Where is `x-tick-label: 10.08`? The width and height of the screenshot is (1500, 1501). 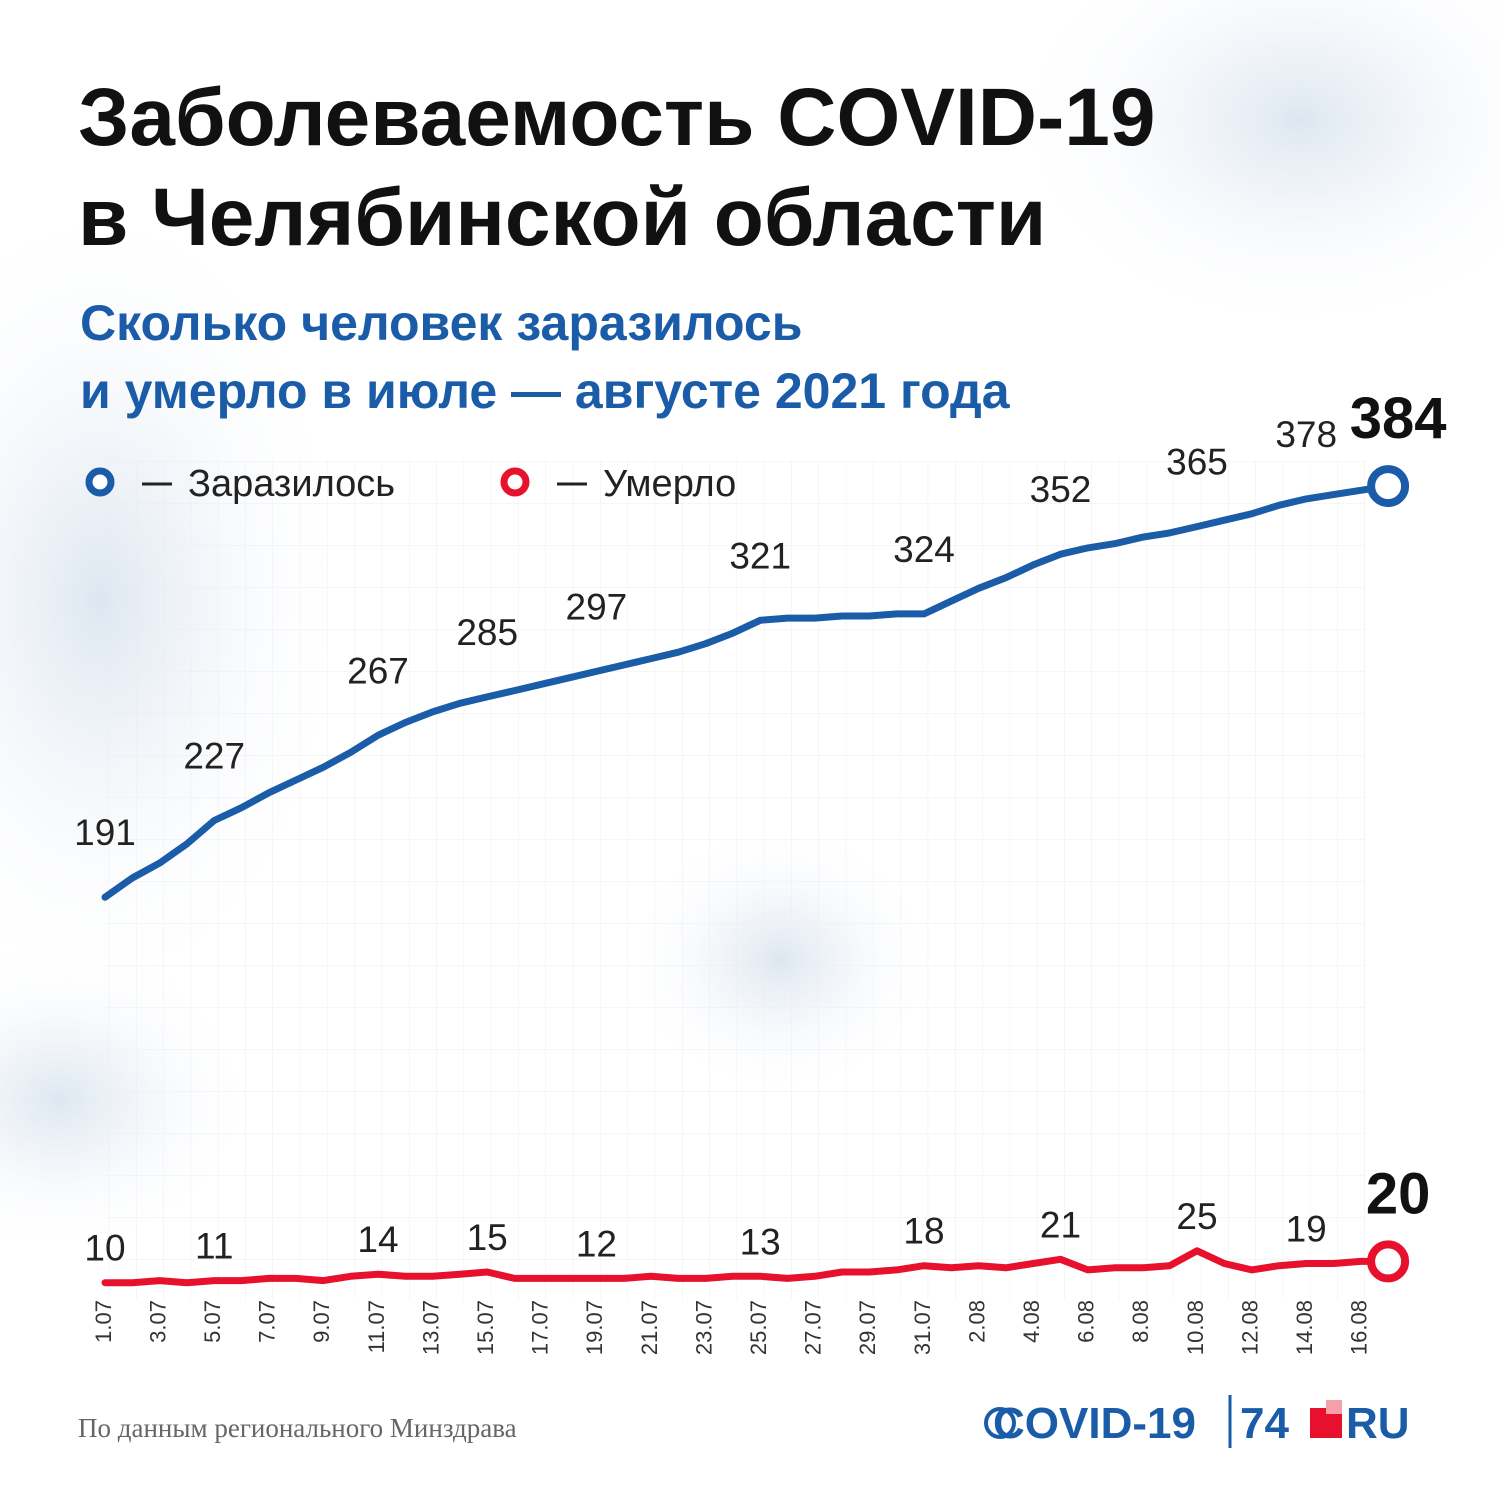
x-tick-label: 10.08 is located at coordinates (1195, 1327).